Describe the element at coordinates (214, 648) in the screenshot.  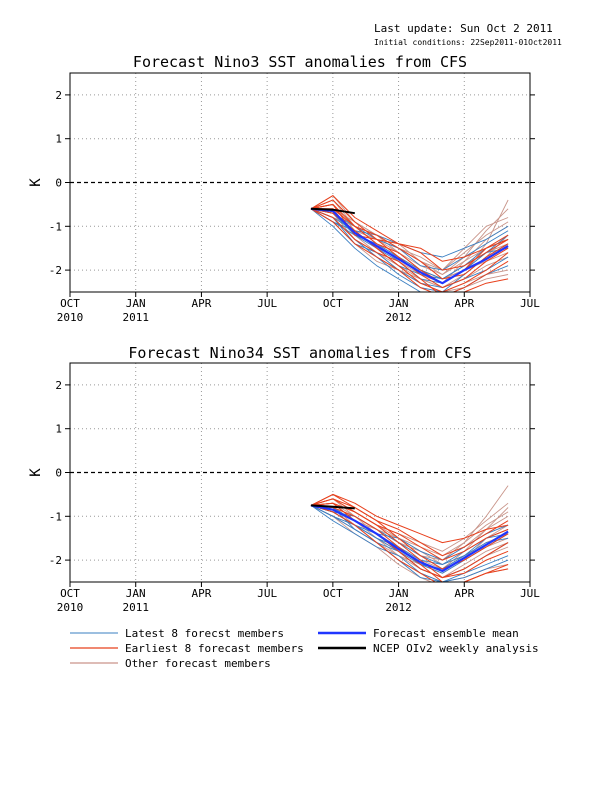
I see `legend-label-earliest: Earliest 8 forecast members` at that location.